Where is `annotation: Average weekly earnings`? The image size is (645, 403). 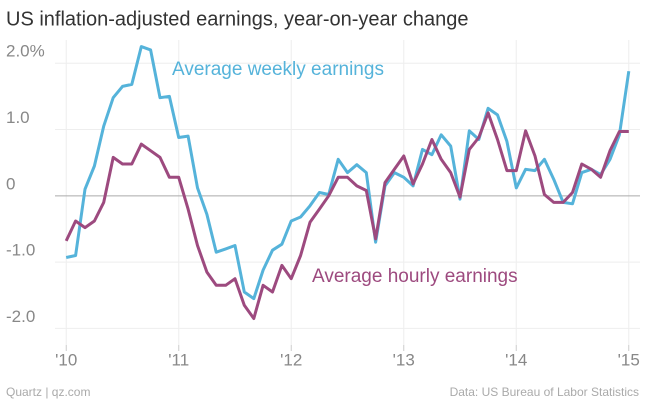 annotation: Average weekly earnings is located at coordinates (278, 69).